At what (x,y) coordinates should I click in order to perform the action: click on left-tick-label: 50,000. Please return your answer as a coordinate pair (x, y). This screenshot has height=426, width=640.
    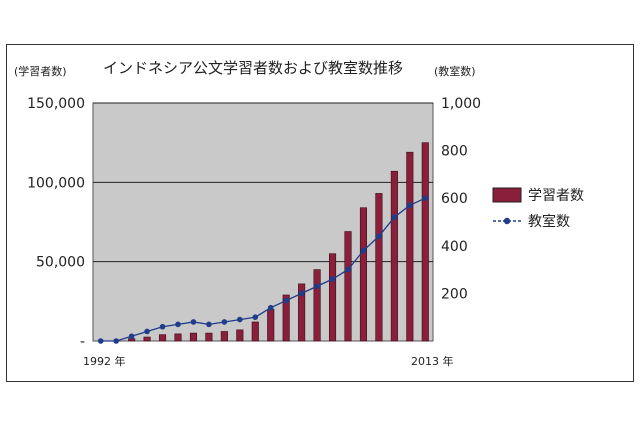
    Looking at the image, I should click on (60, 263).